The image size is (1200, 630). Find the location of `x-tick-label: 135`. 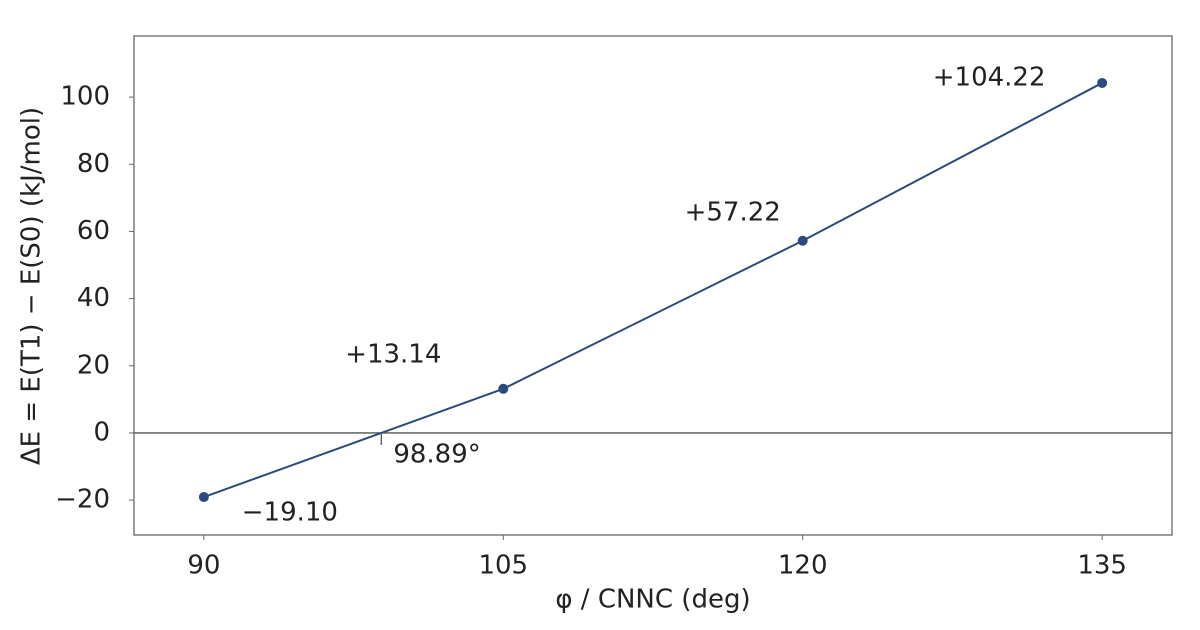

x-tick-label: 135 is located at coordinates (1102, 566).